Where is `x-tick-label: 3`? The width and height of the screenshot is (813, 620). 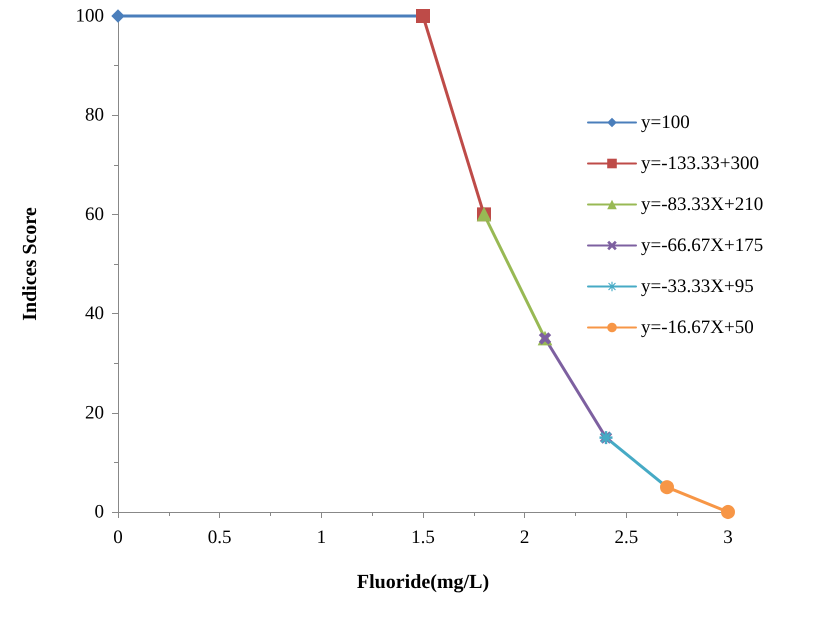 x-tick-label: 3 is located at coordinates (728, 537).